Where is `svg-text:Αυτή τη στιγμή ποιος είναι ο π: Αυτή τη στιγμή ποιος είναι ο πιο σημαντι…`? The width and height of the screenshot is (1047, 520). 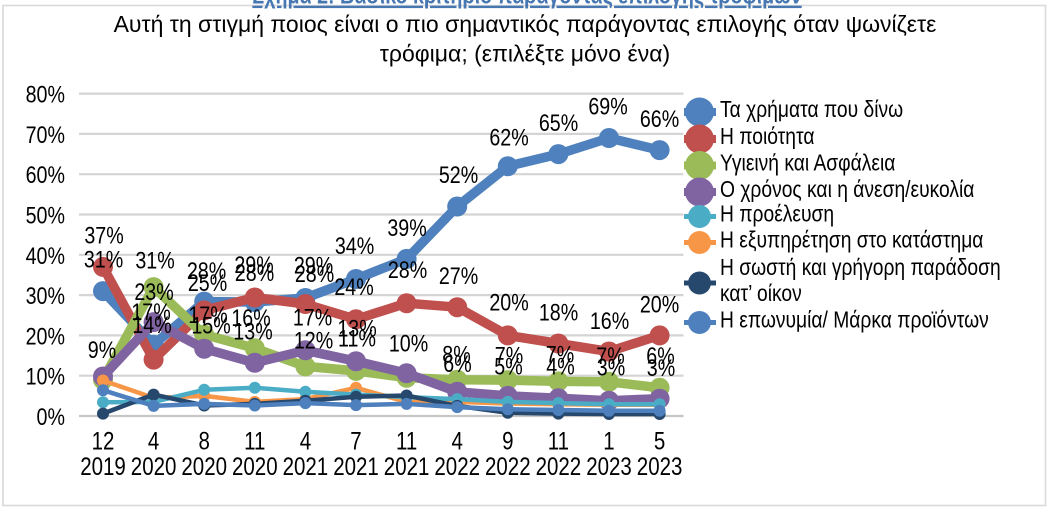
svg-text:Αυτή τη στιγμή ποιος είναι ο π: Αυτή τη στιγμή ποιος είναι ο πιο σημαντι… is located at coordinates (525, 24).